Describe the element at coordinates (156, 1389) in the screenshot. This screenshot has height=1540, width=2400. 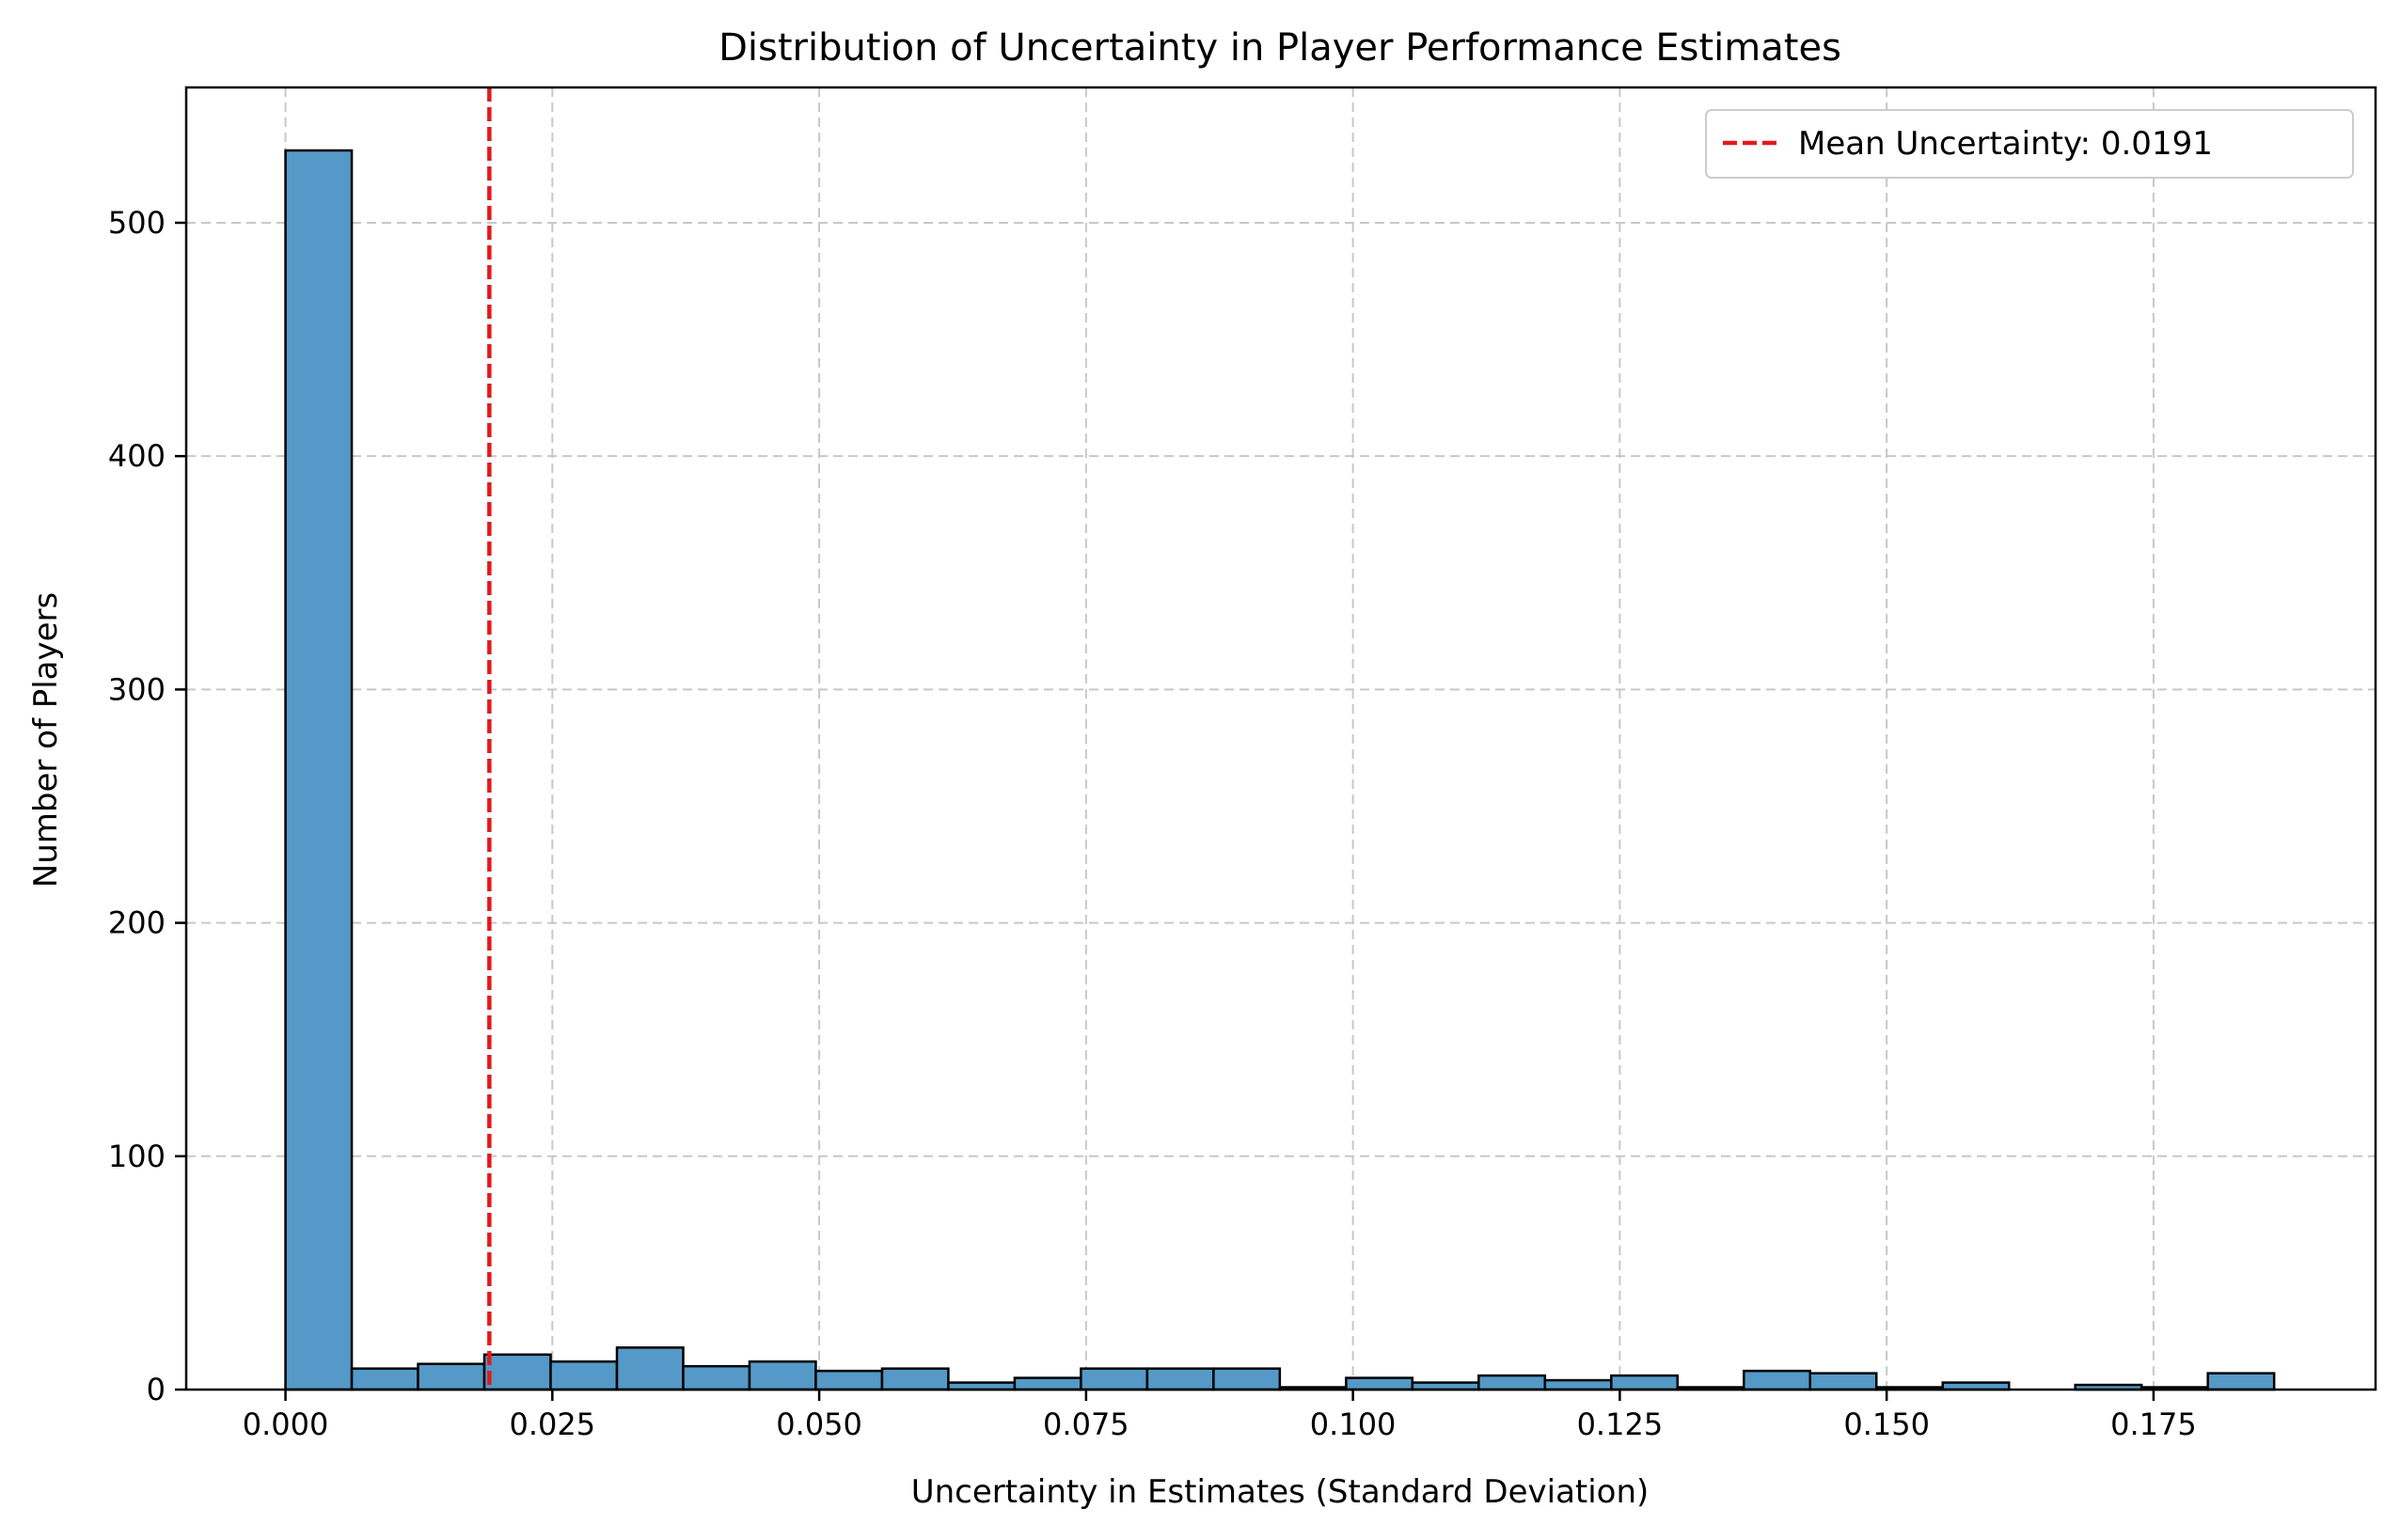
I see `y-tick-label: 0` at that location.